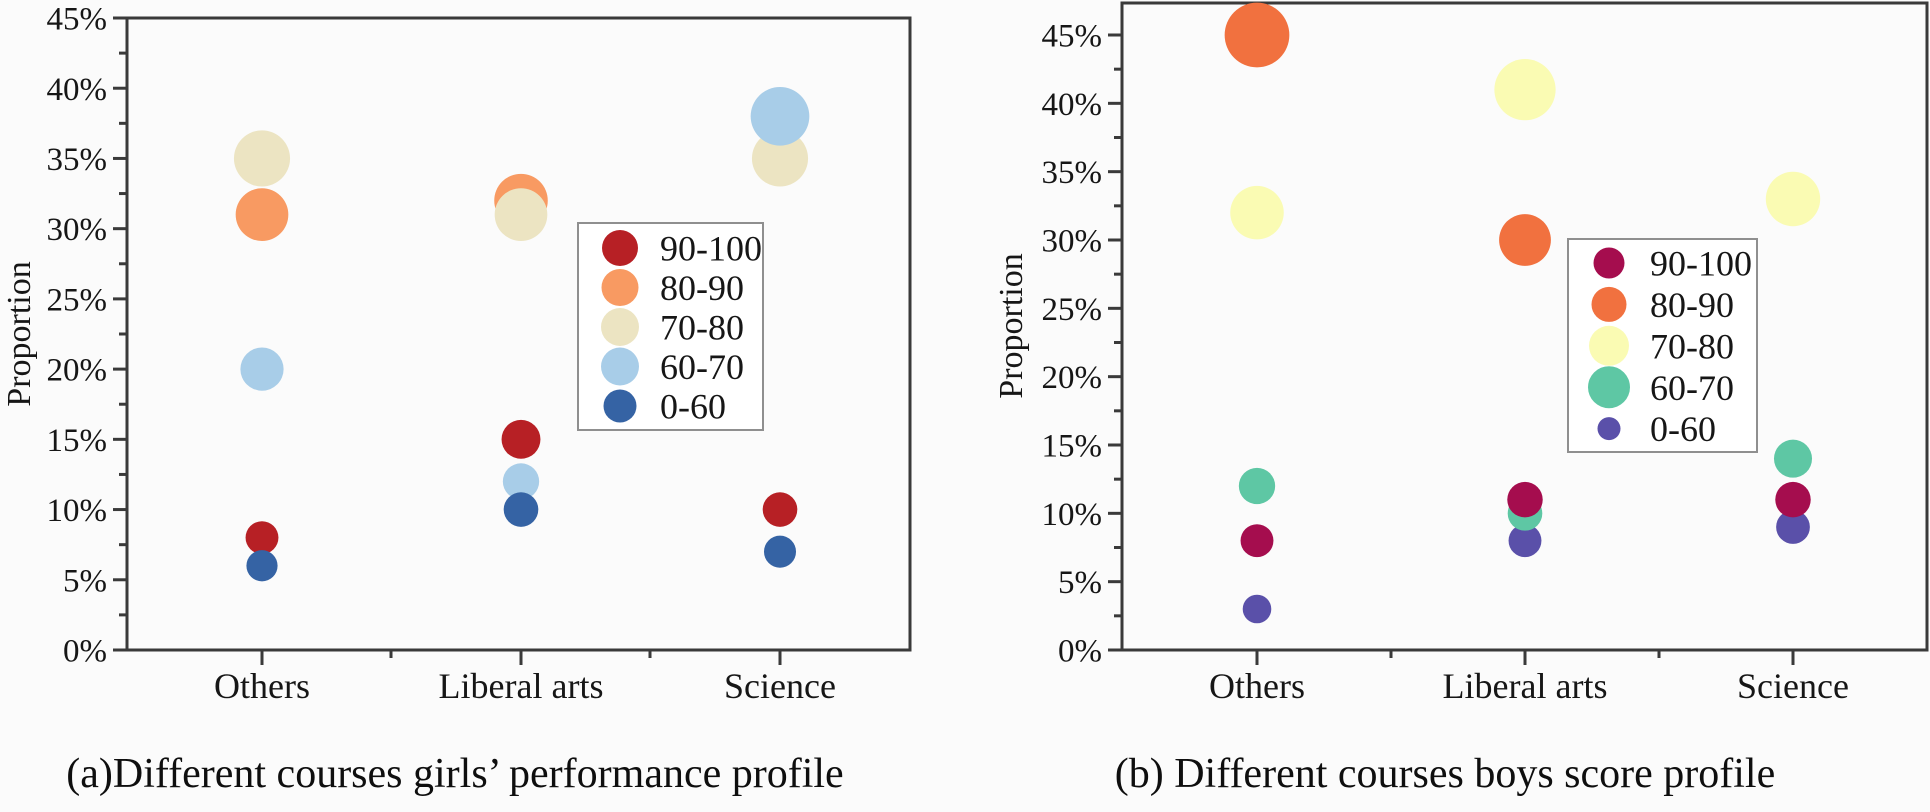  What do you see at coordinates (1445, 774) in the screenshot?
I see `chart-b-caption: (b) Different courses boys score profile` at bounding box center [1445, 774].